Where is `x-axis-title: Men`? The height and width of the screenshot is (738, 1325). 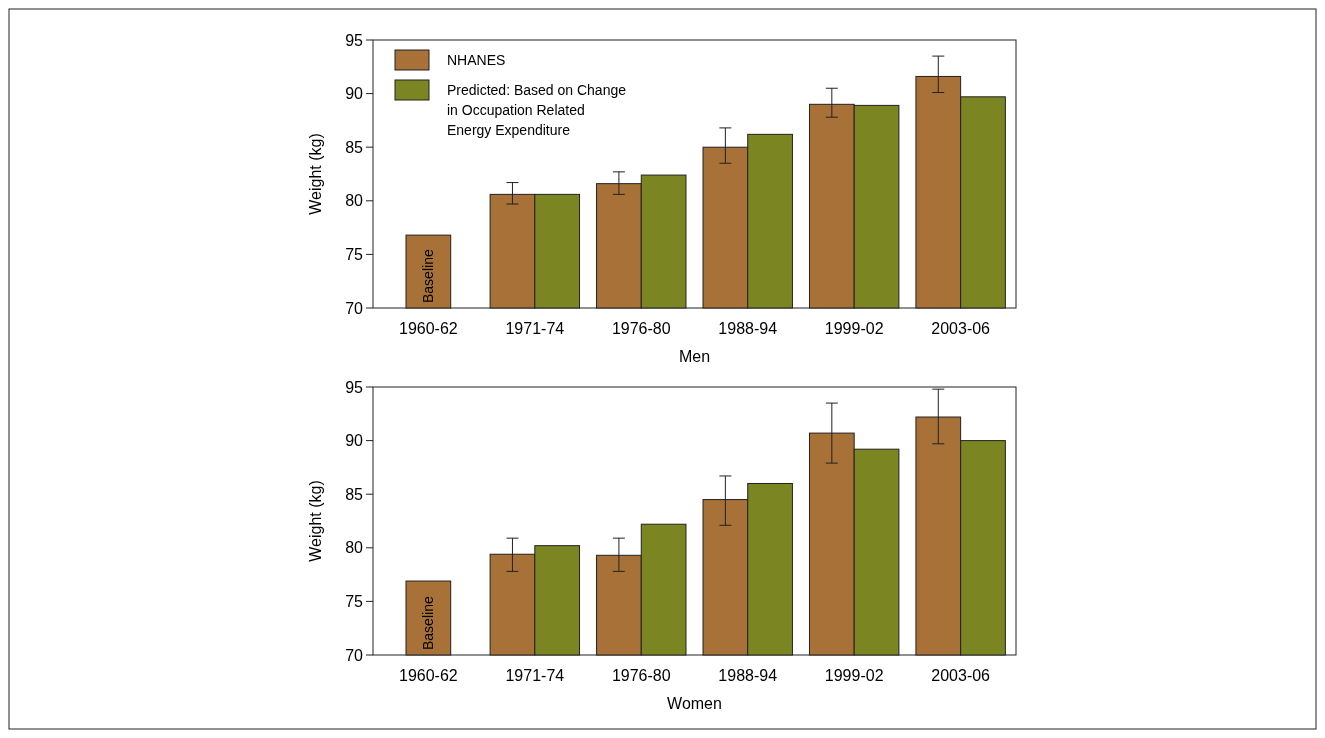
x-axis-title: Men is located at coordinates (694, 356).